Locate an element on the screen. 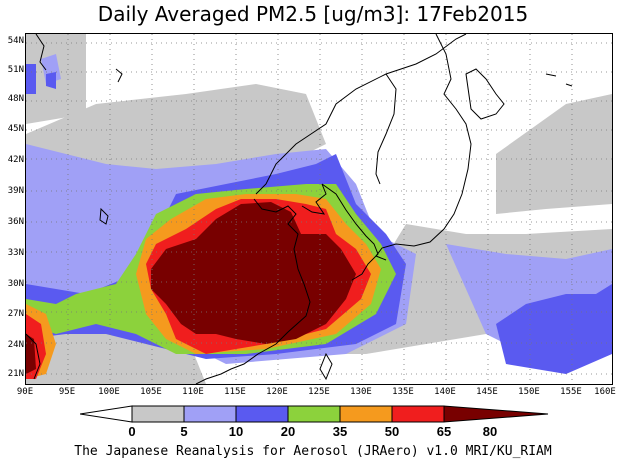 The height and width of the screenshot is (466, 626). lon-label: 115E is located at coordinates (235, 392).